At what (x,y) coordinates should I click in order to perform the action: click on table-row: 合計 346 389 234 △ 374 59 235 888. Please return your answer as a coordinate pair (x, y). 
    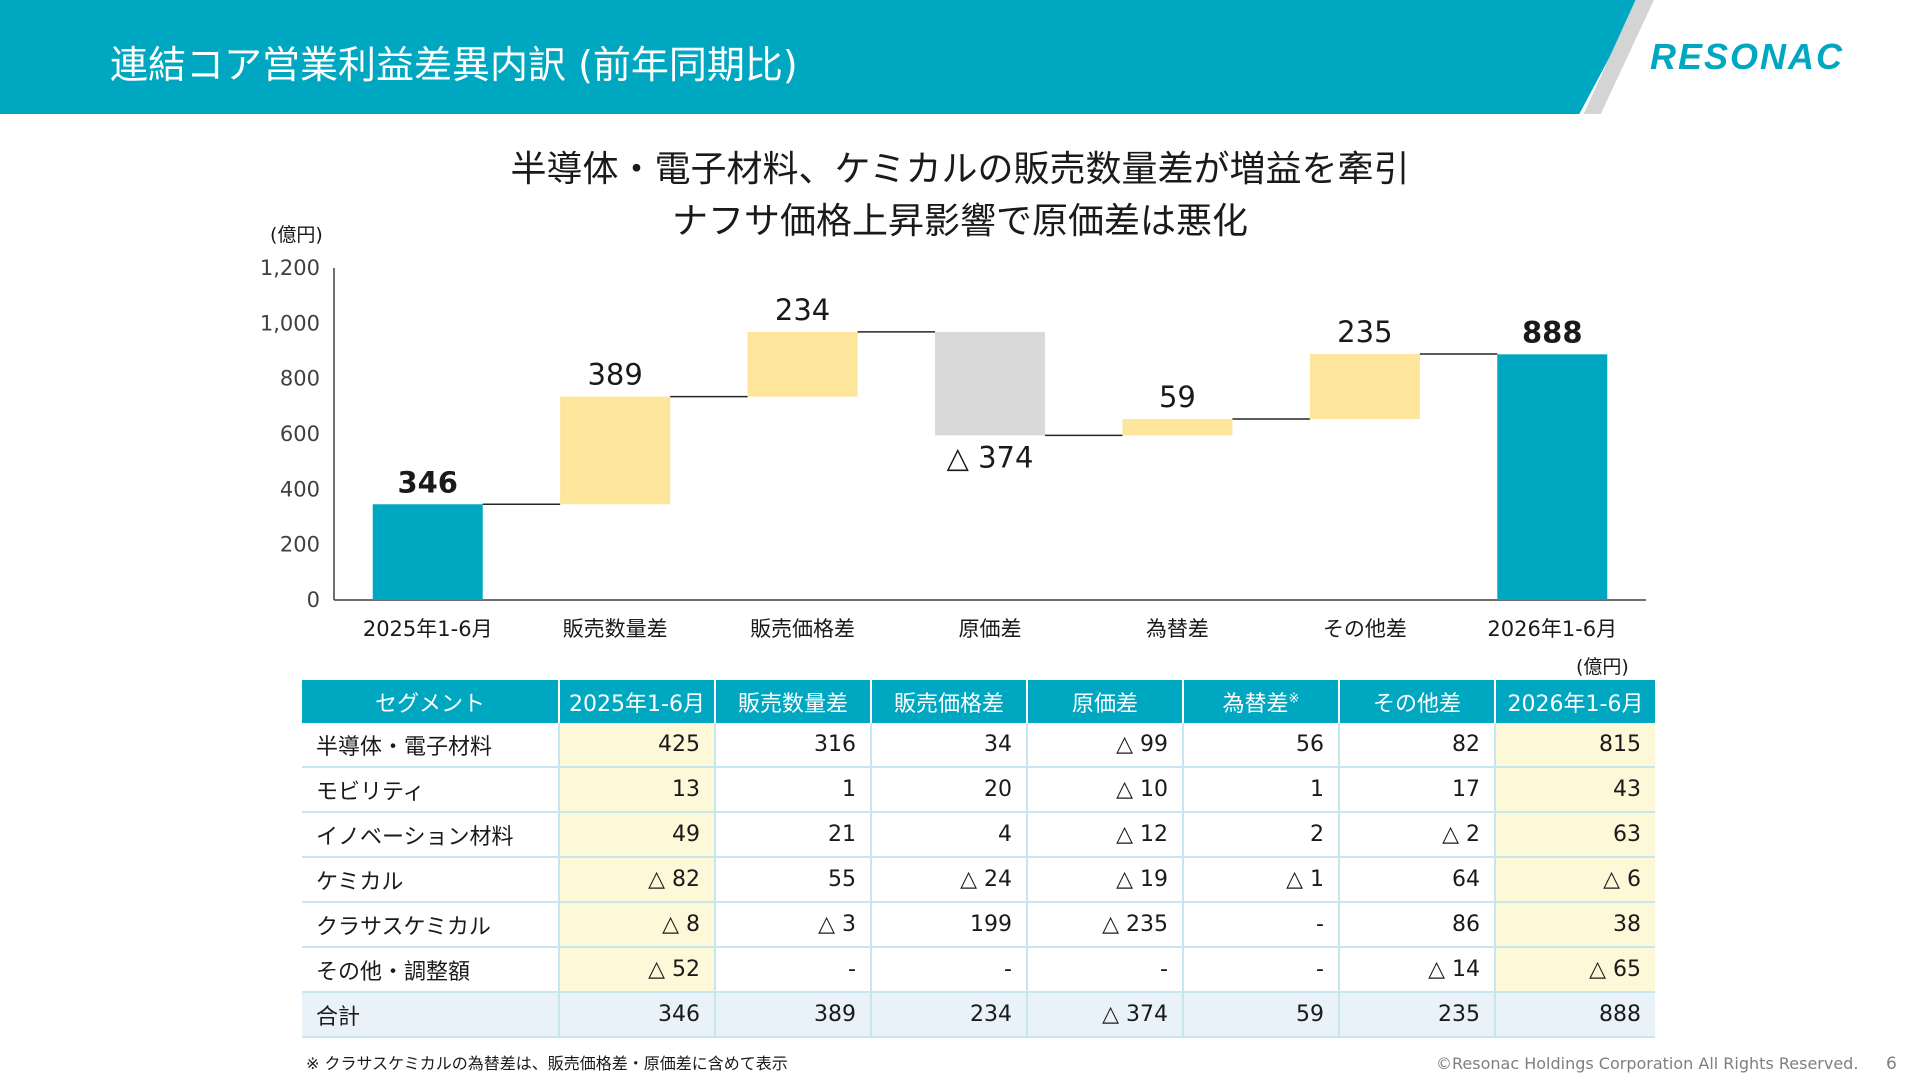
    Looking at the image, I should click on (978, 1015).